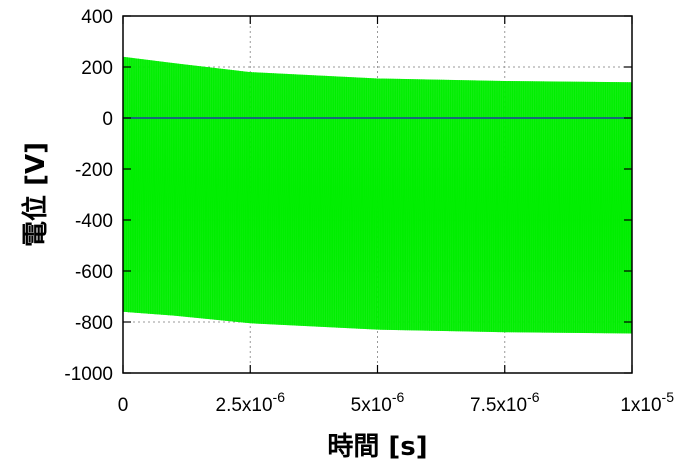 This screenshot has height=469, width=686. I want to click on x-tick-label: 2.5x10⁻⁶, so click(251, 402).